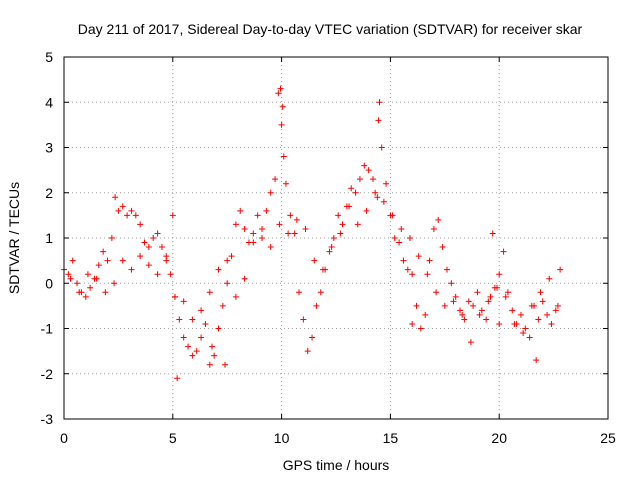 The height and width of the screenshot is (480, 640). I want to click on x-tick-label: 15, so click(391, 438).